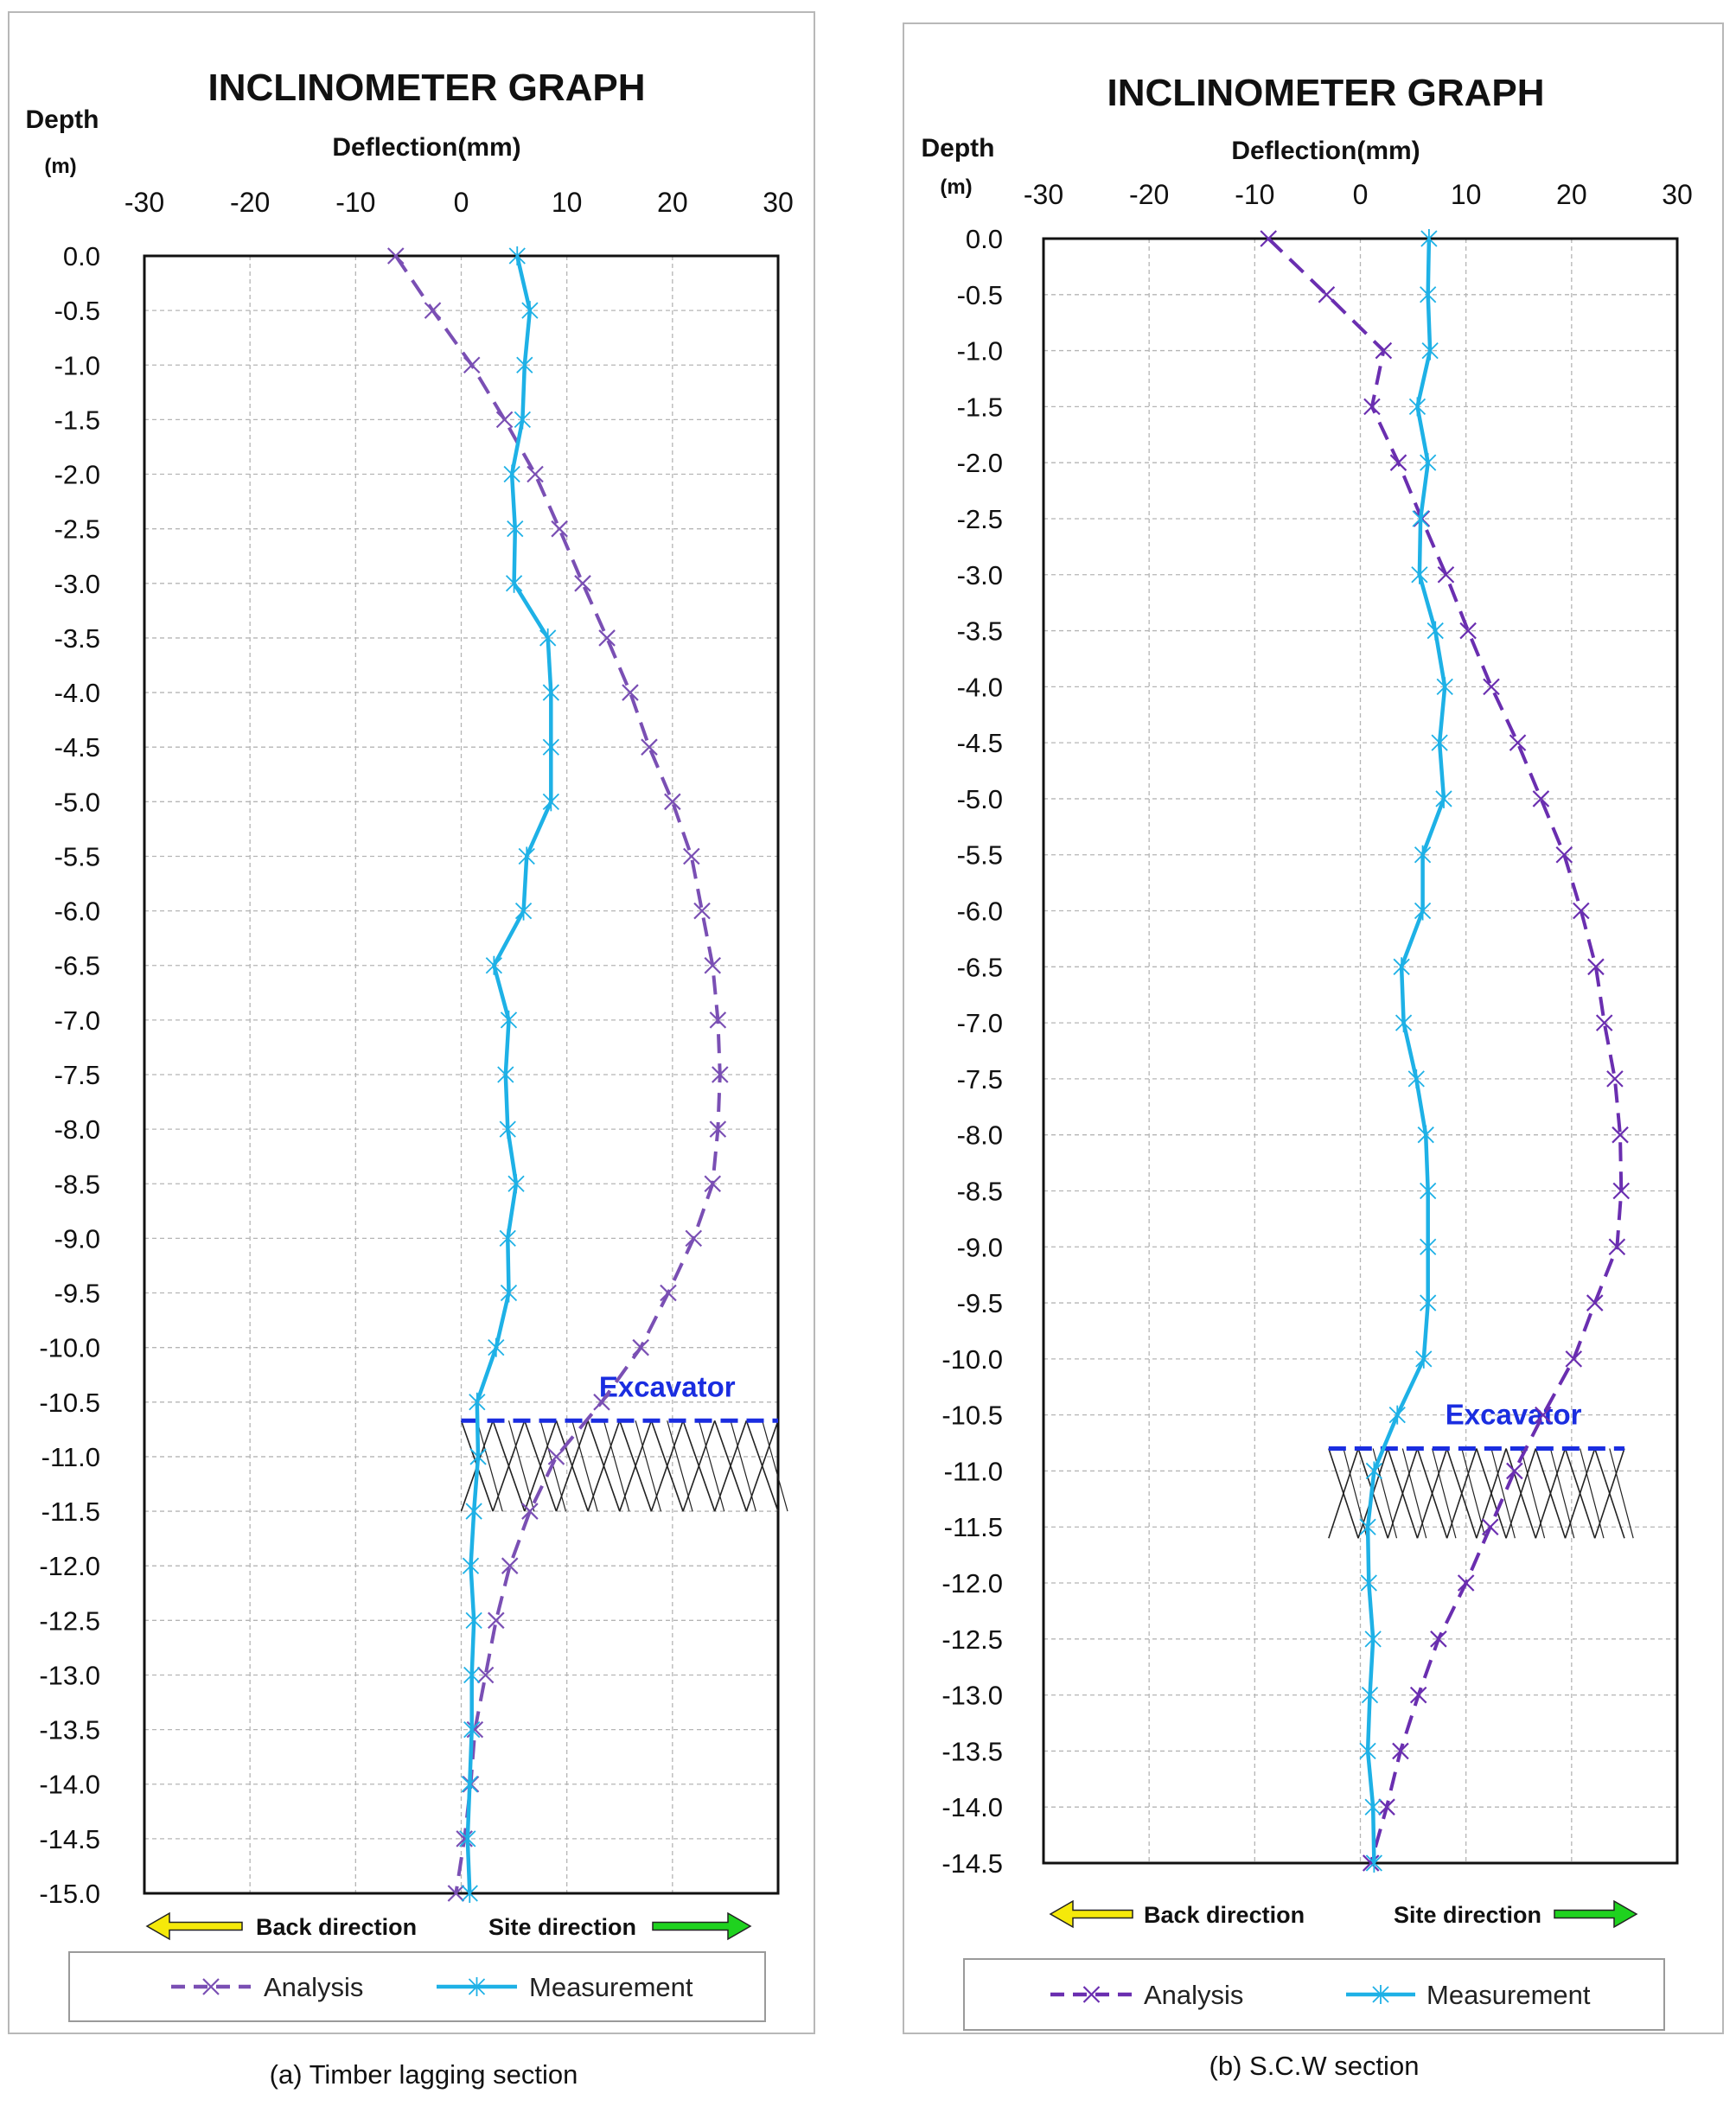 The height and width of the screenshot is (2106, 1736). What do you see at coordinates (958, 148) in the screenshot?
I see `y-axis-label: Depth` at bounding box center [958, 148].